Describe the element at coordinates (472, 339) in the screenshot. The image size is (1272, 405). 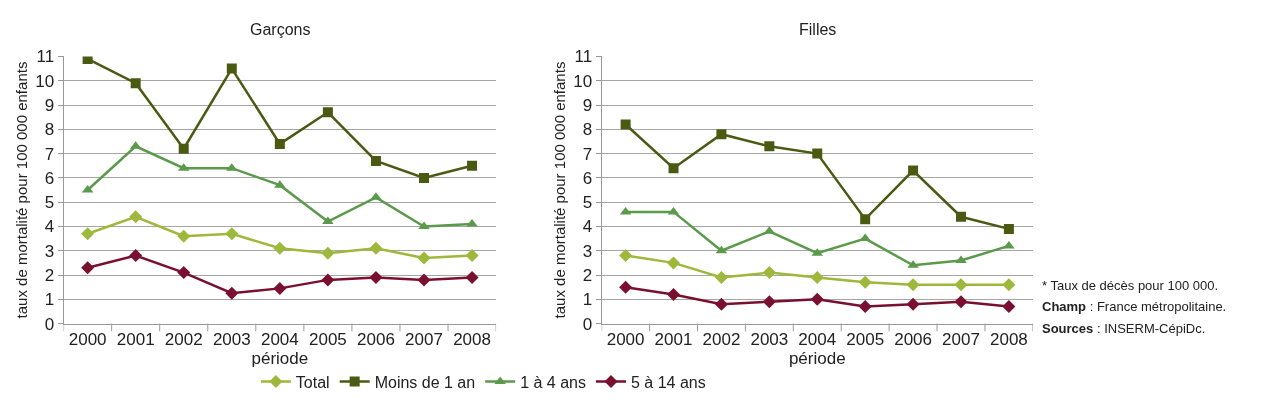
I see `x-tick-label: 2008` at that location.